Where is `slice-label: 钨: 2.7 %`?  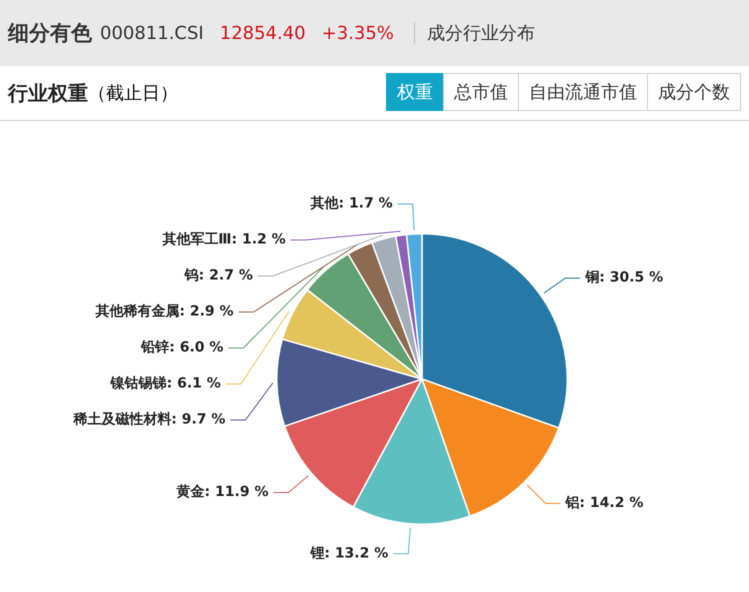 slice-label: 钨: 2.7 % is located at coordinates (218, 276).